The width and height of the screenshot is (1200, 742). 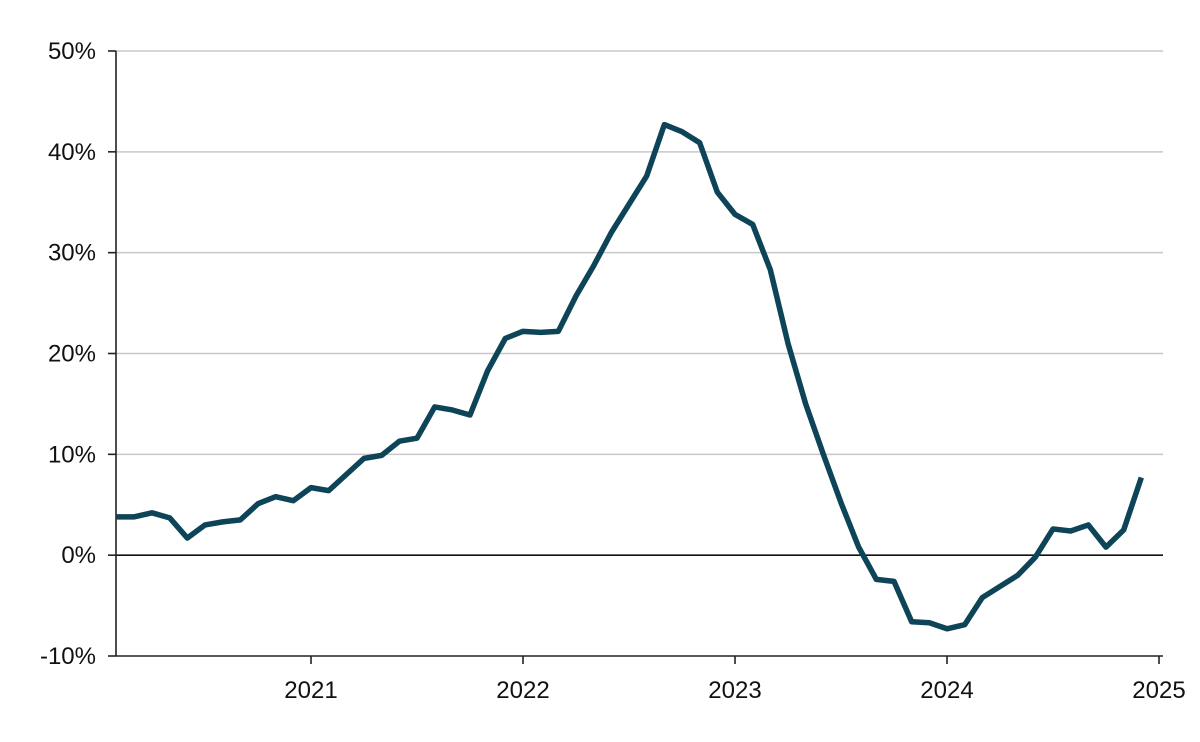 What do you see at coordinates (734, 690) in the screenshot?
I see `x-tick-label: 2023` at bounding box center [734, 690].